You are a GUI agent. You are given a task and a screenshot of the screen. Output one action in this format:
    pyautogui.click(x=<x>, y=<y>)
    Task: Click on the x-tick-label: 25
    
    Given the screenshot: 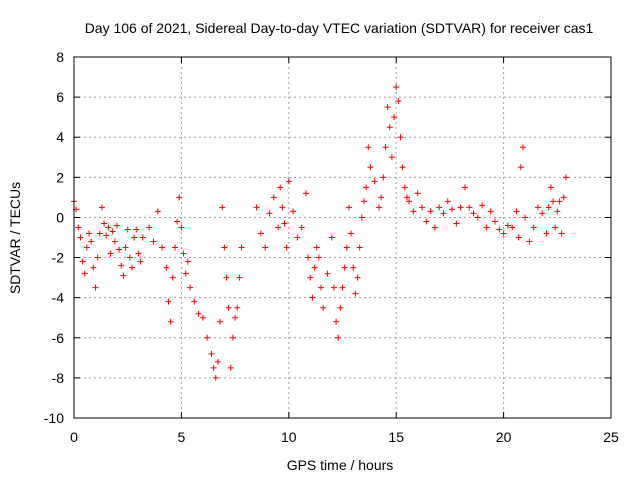 What is the action you would take?
    pyautogui.click(x=611, y=437)
    